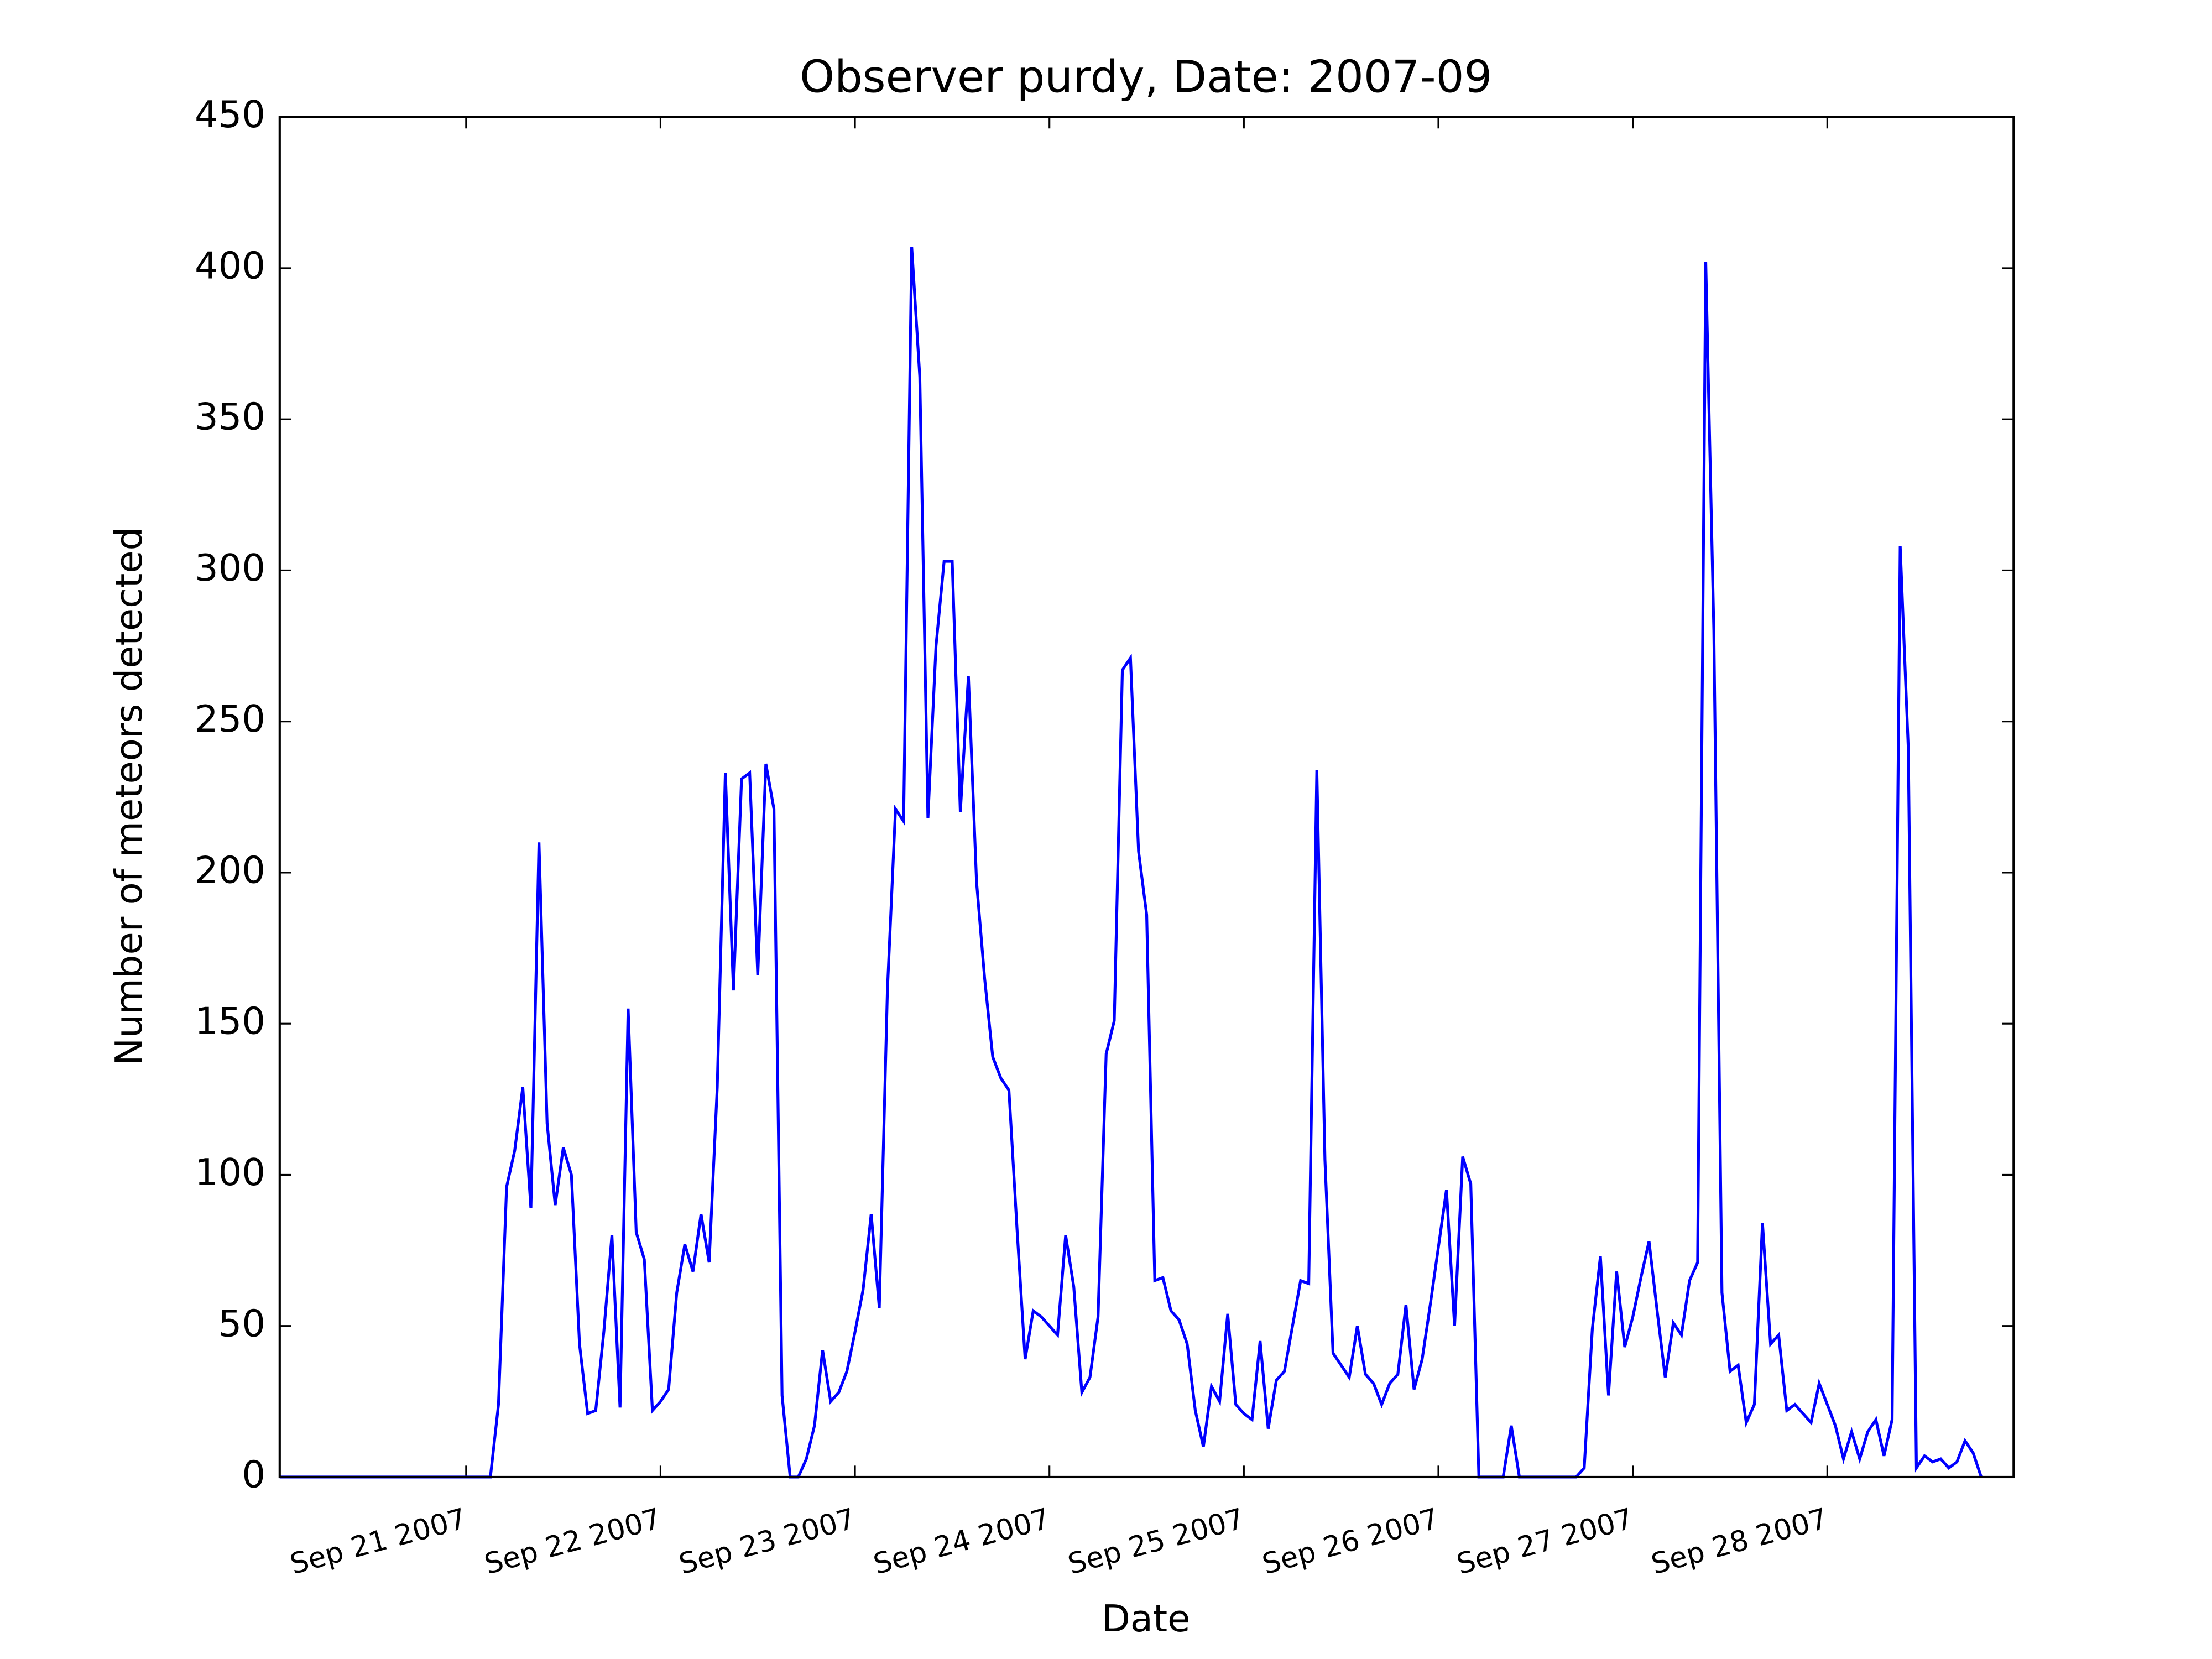 Image resolution: width=2212 pixels, height=1659 pixels. Describe the element at coordinates (1146, 1619) in the screenshot. I see `x-axis-label: Date` at that location.